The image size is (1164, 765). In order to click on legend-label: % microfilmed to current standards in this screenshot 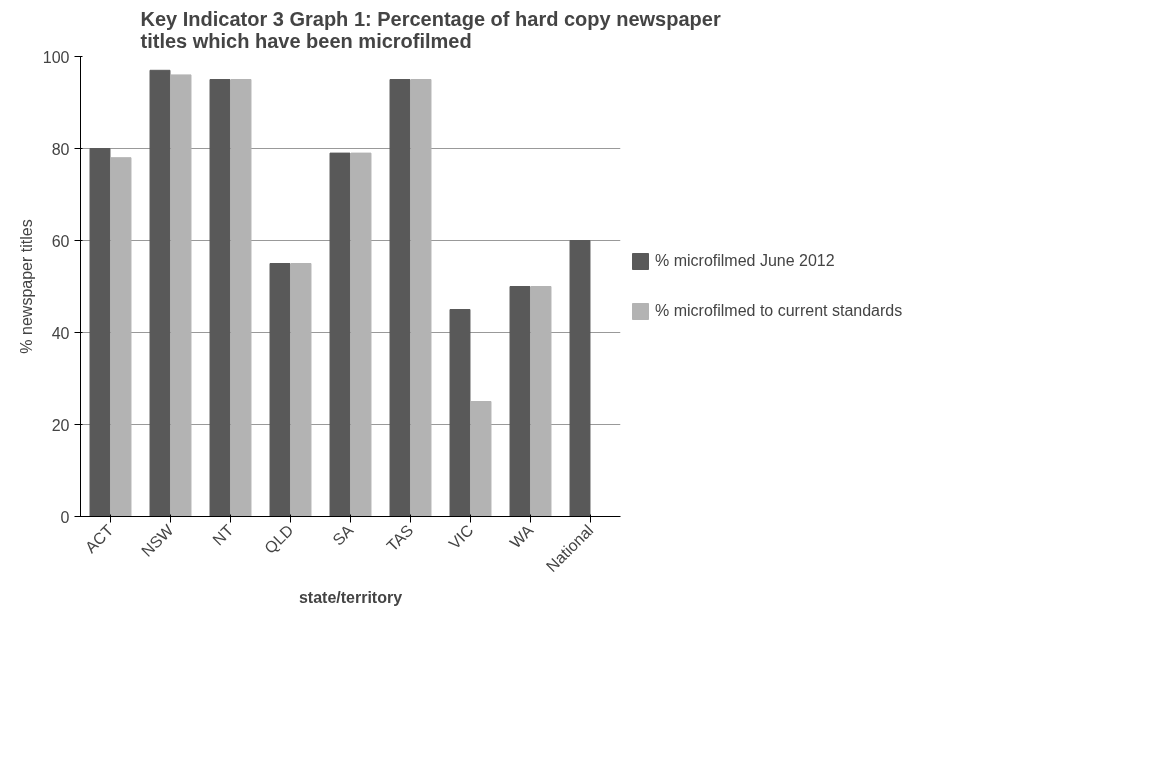, I will do `click(779, 311)`.